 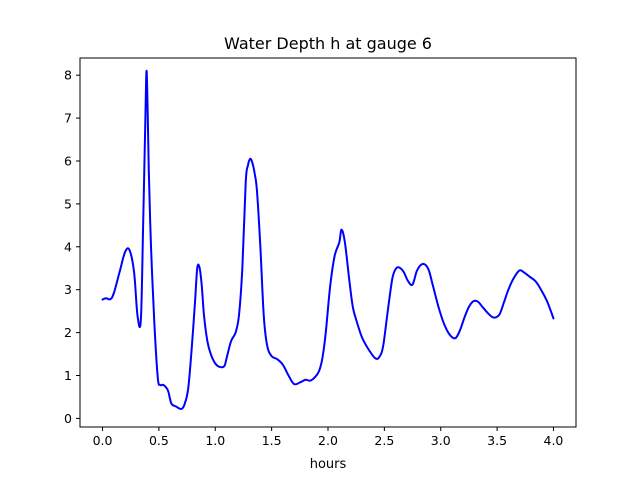 I want to click on y-tick-label: 5, so click(x=68, y=203).